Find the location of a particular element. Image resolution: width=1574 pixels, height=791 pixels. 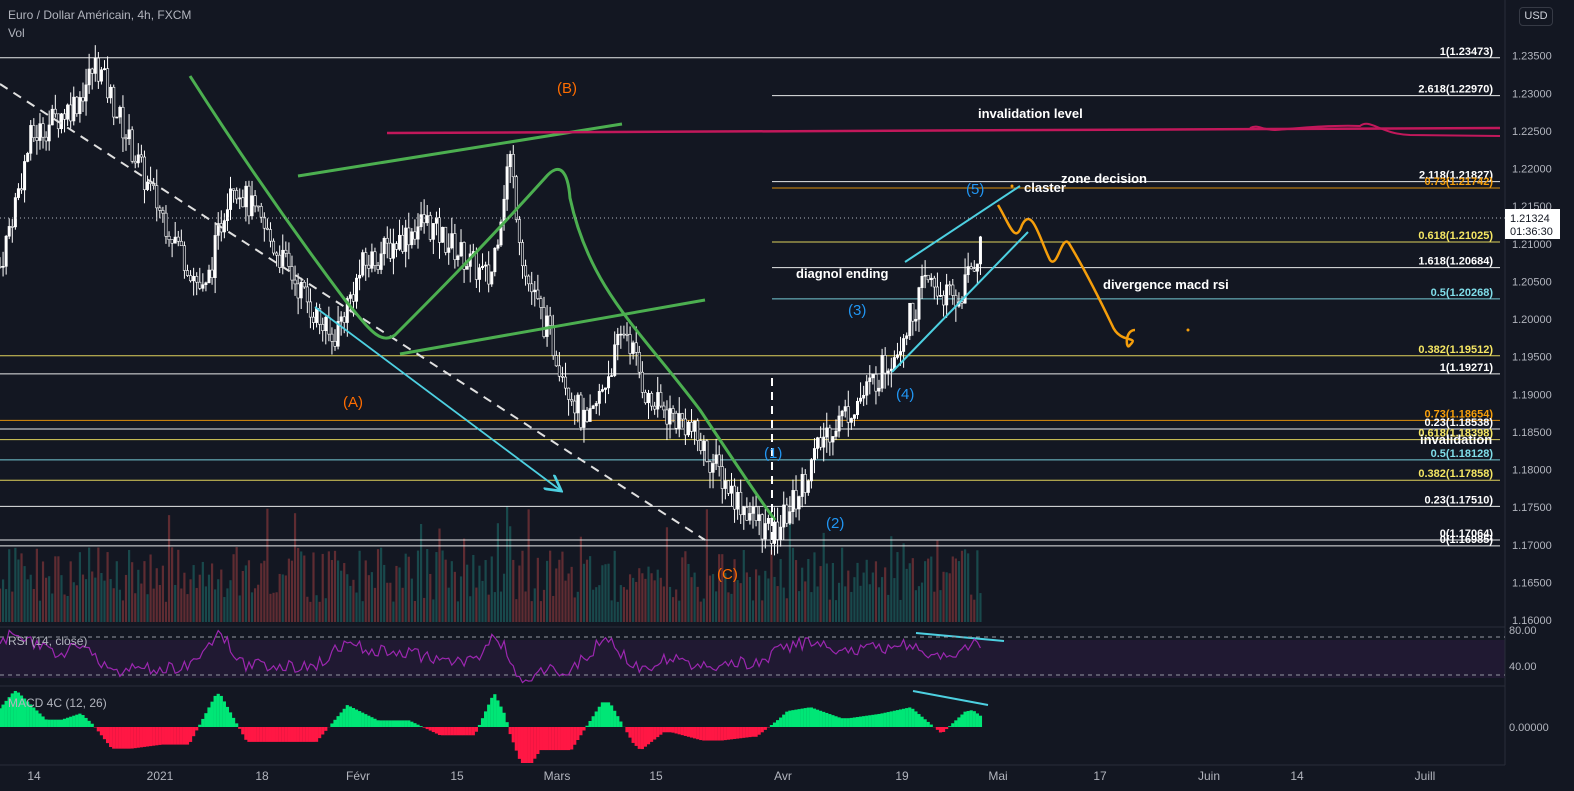

wave-label-b: (B) is located at coordinates (567, 88).